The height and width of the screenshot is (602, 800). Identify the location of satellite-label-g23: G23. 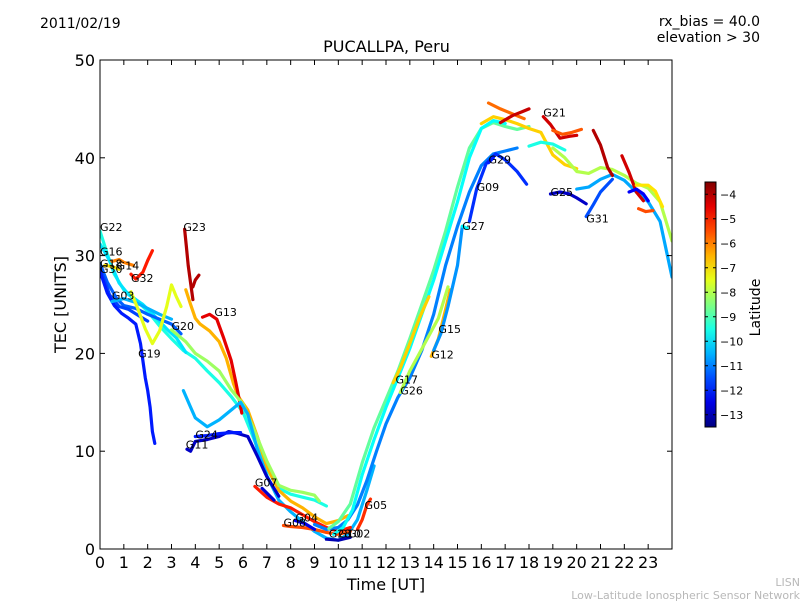
(194, 227).